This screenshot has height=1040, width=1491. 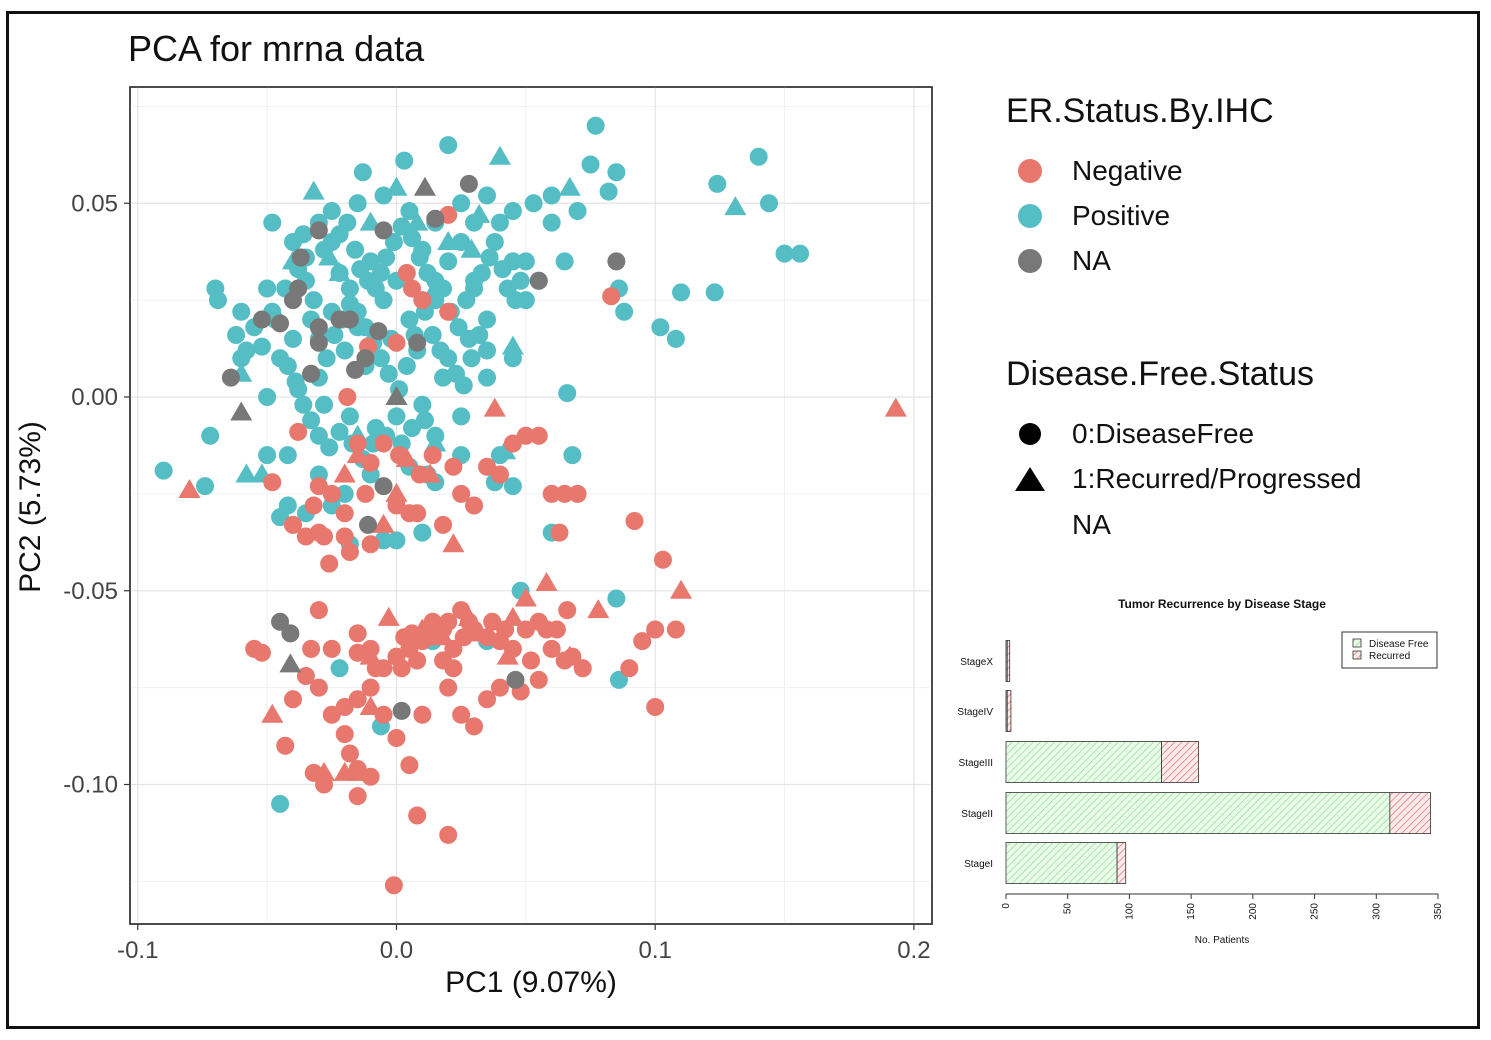 What do you see at coordinates (276, 48) in the screenshot?
I see `chart-title: PCA for mrna data` at bounding box center [276, 48].